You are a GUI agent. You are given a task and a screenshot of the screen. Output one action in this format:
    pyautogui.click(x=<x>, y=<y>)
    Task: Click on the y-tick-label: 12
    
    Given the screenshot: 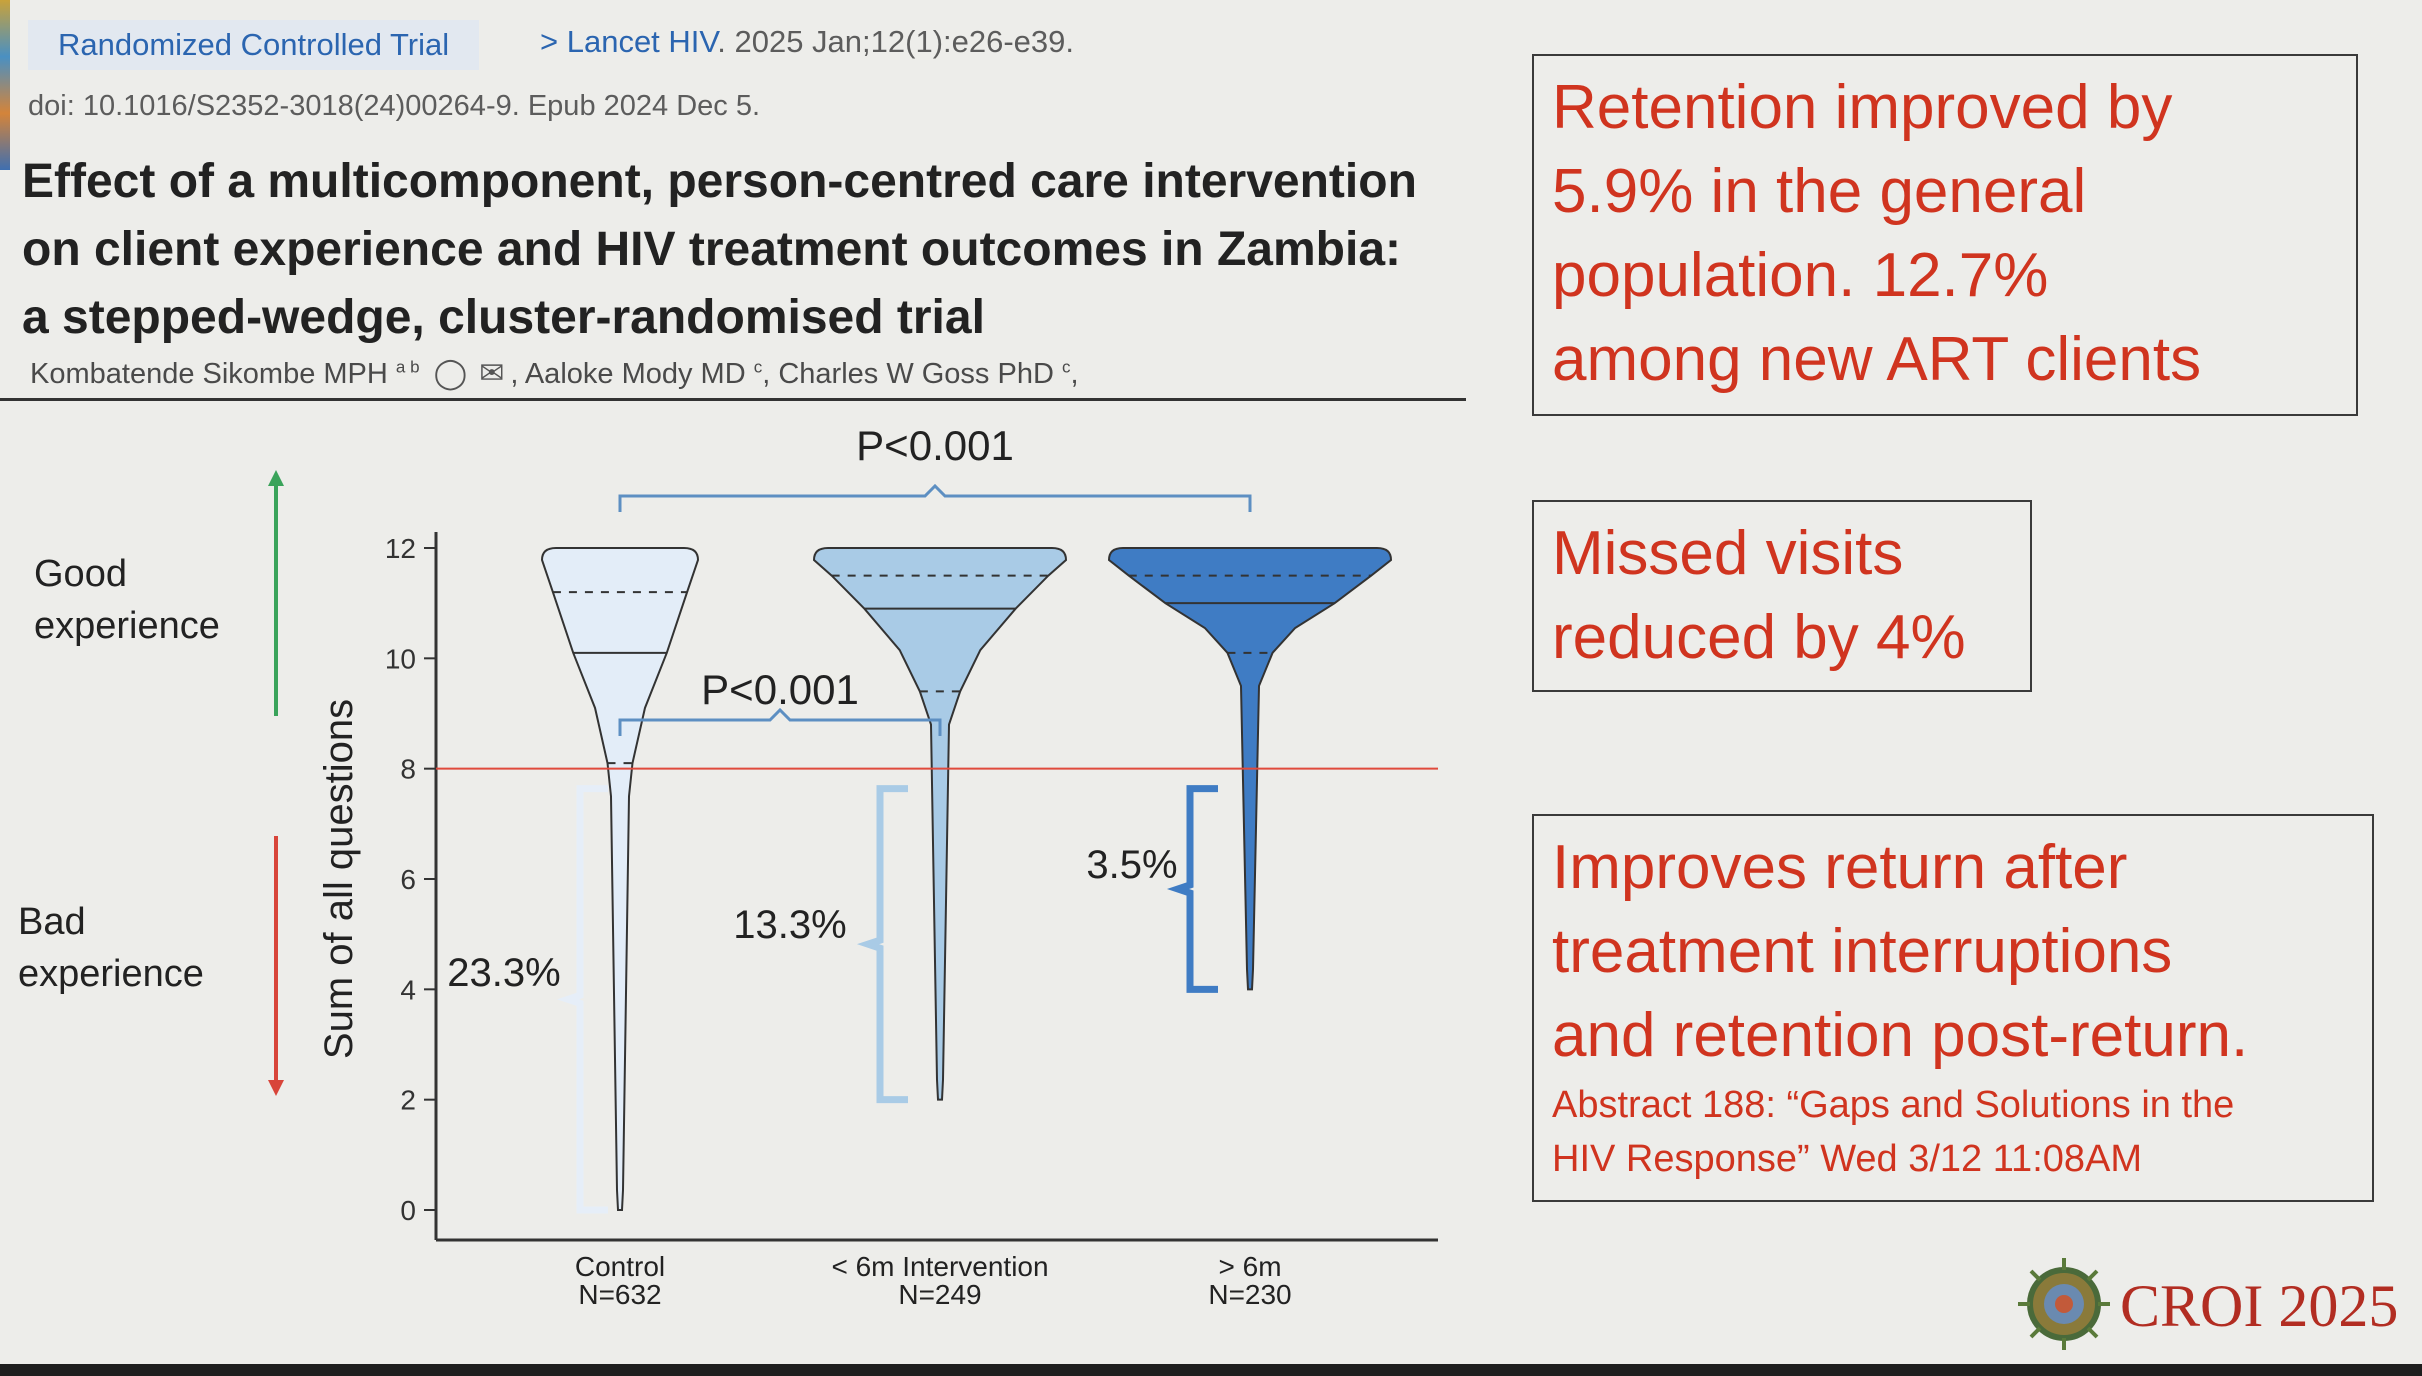 What is the action you would take?
    pyautogui.click(x=400, y=548)
    